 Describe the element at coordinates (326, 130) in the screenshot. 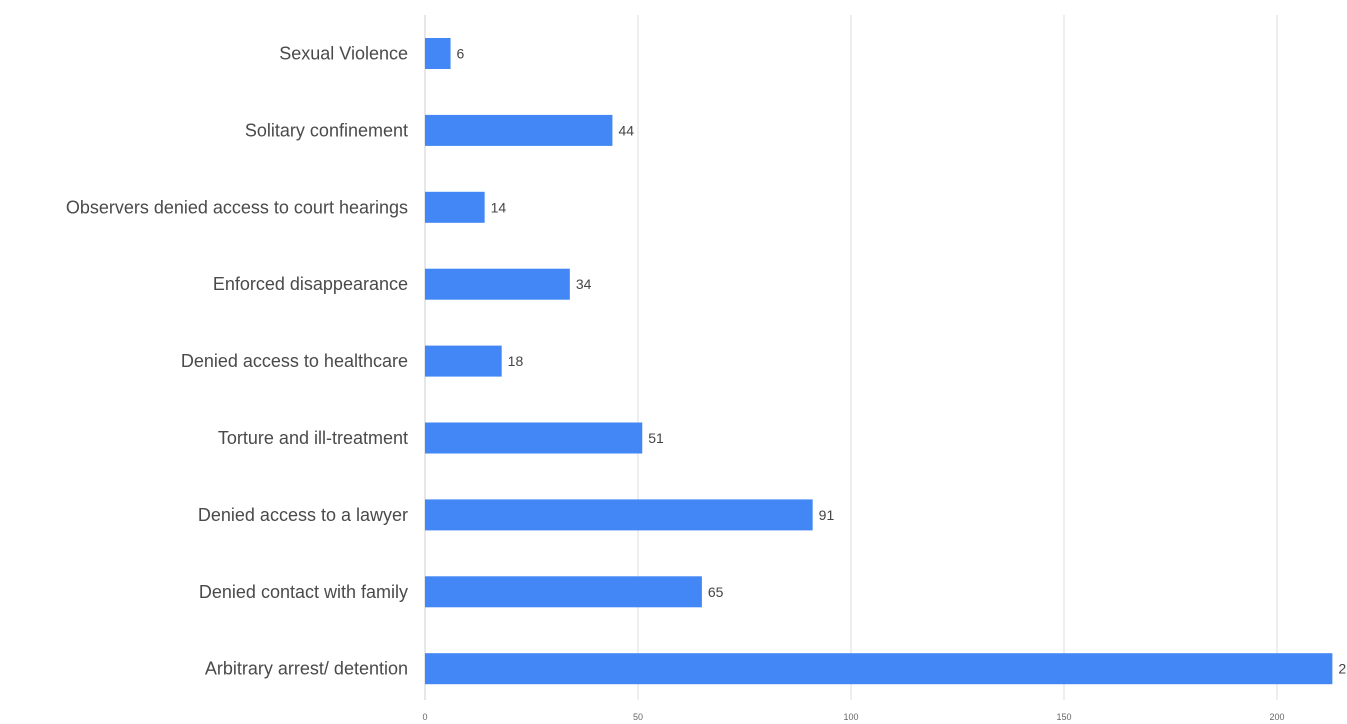

I see `category-label: Solitary confinement` at that location.